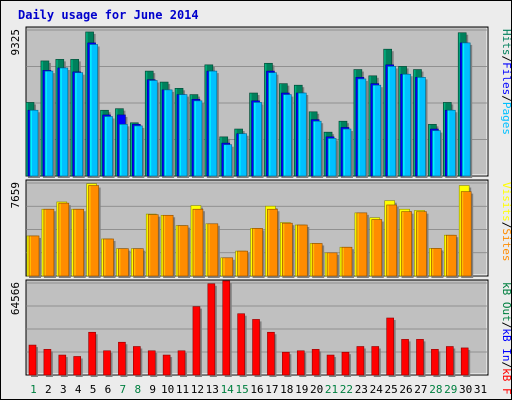 The image size is (512, 400). I want to click on bar-kb-f-day-21-highlight, so click(328, 365).